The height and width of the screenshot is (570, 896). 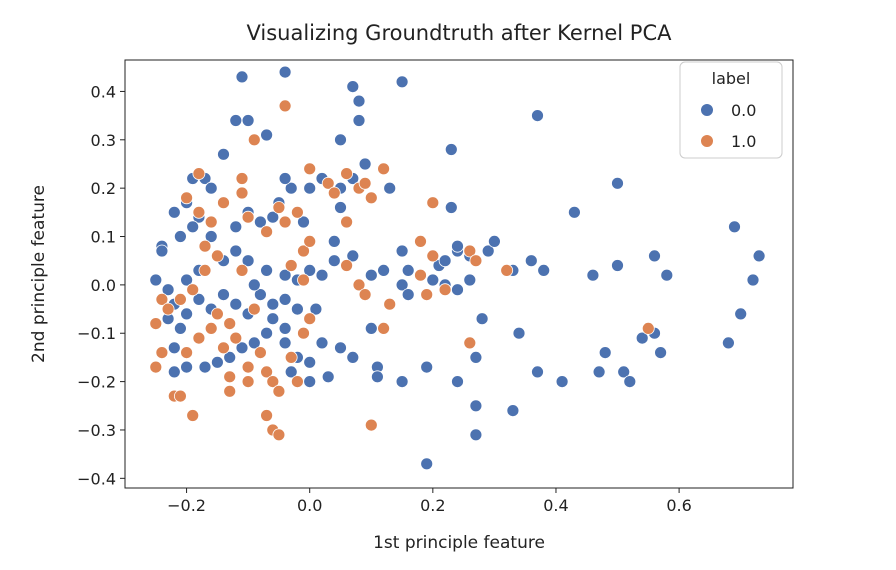 What do you see at coordinates (743, 110) in the screenshot?
I see `legend-entry-0: 0.0` at bounding box center [743, 110].